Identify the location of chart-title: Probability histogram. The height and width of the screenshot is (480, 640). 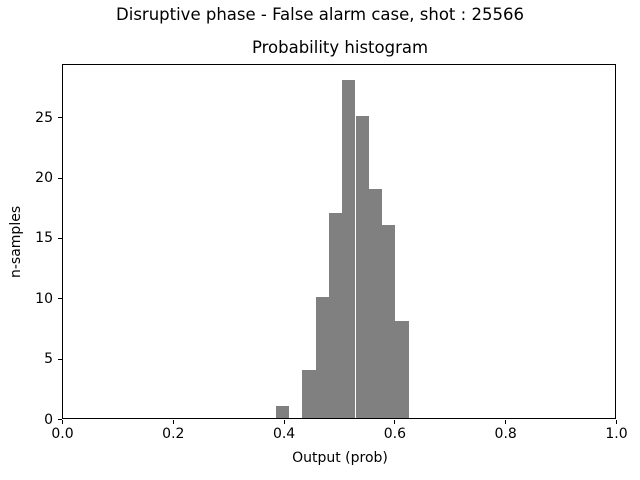
(340, 47).